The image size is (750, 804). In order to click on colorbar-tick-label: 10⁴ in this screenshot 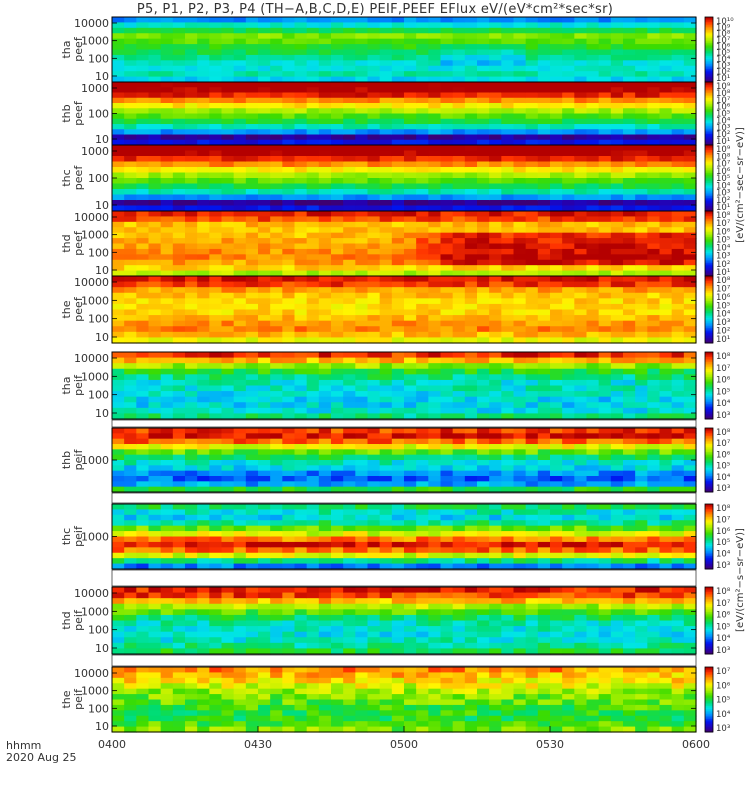, I will do `click(723, 478)`.